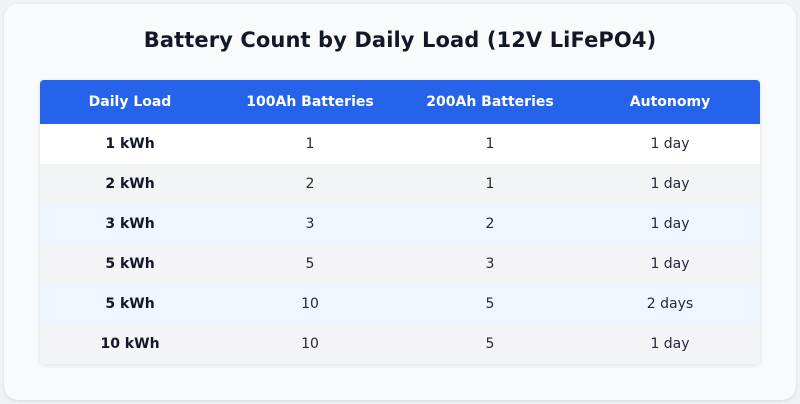 The height and width of the screenshot is (404, 800). Describe the element at coordinates (400, 264) in the screenshot. I see `table-row: 5 kWh 5 3 1 day` at that location.